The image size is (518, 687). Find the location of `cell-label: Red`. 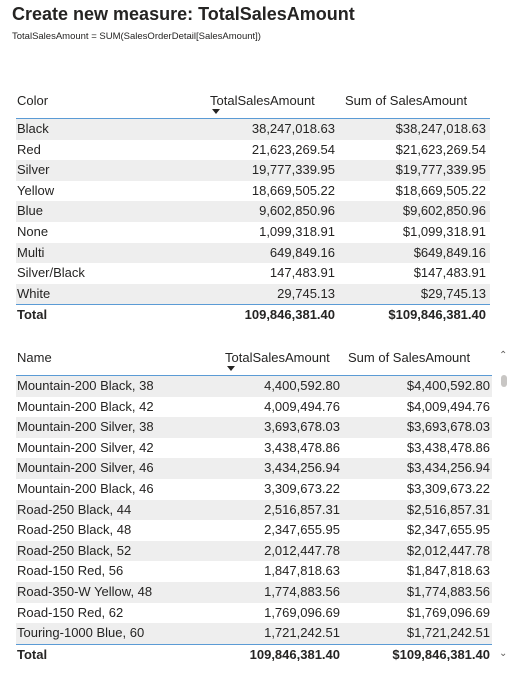

cell-label: Red is located at coordinates (29, 149).